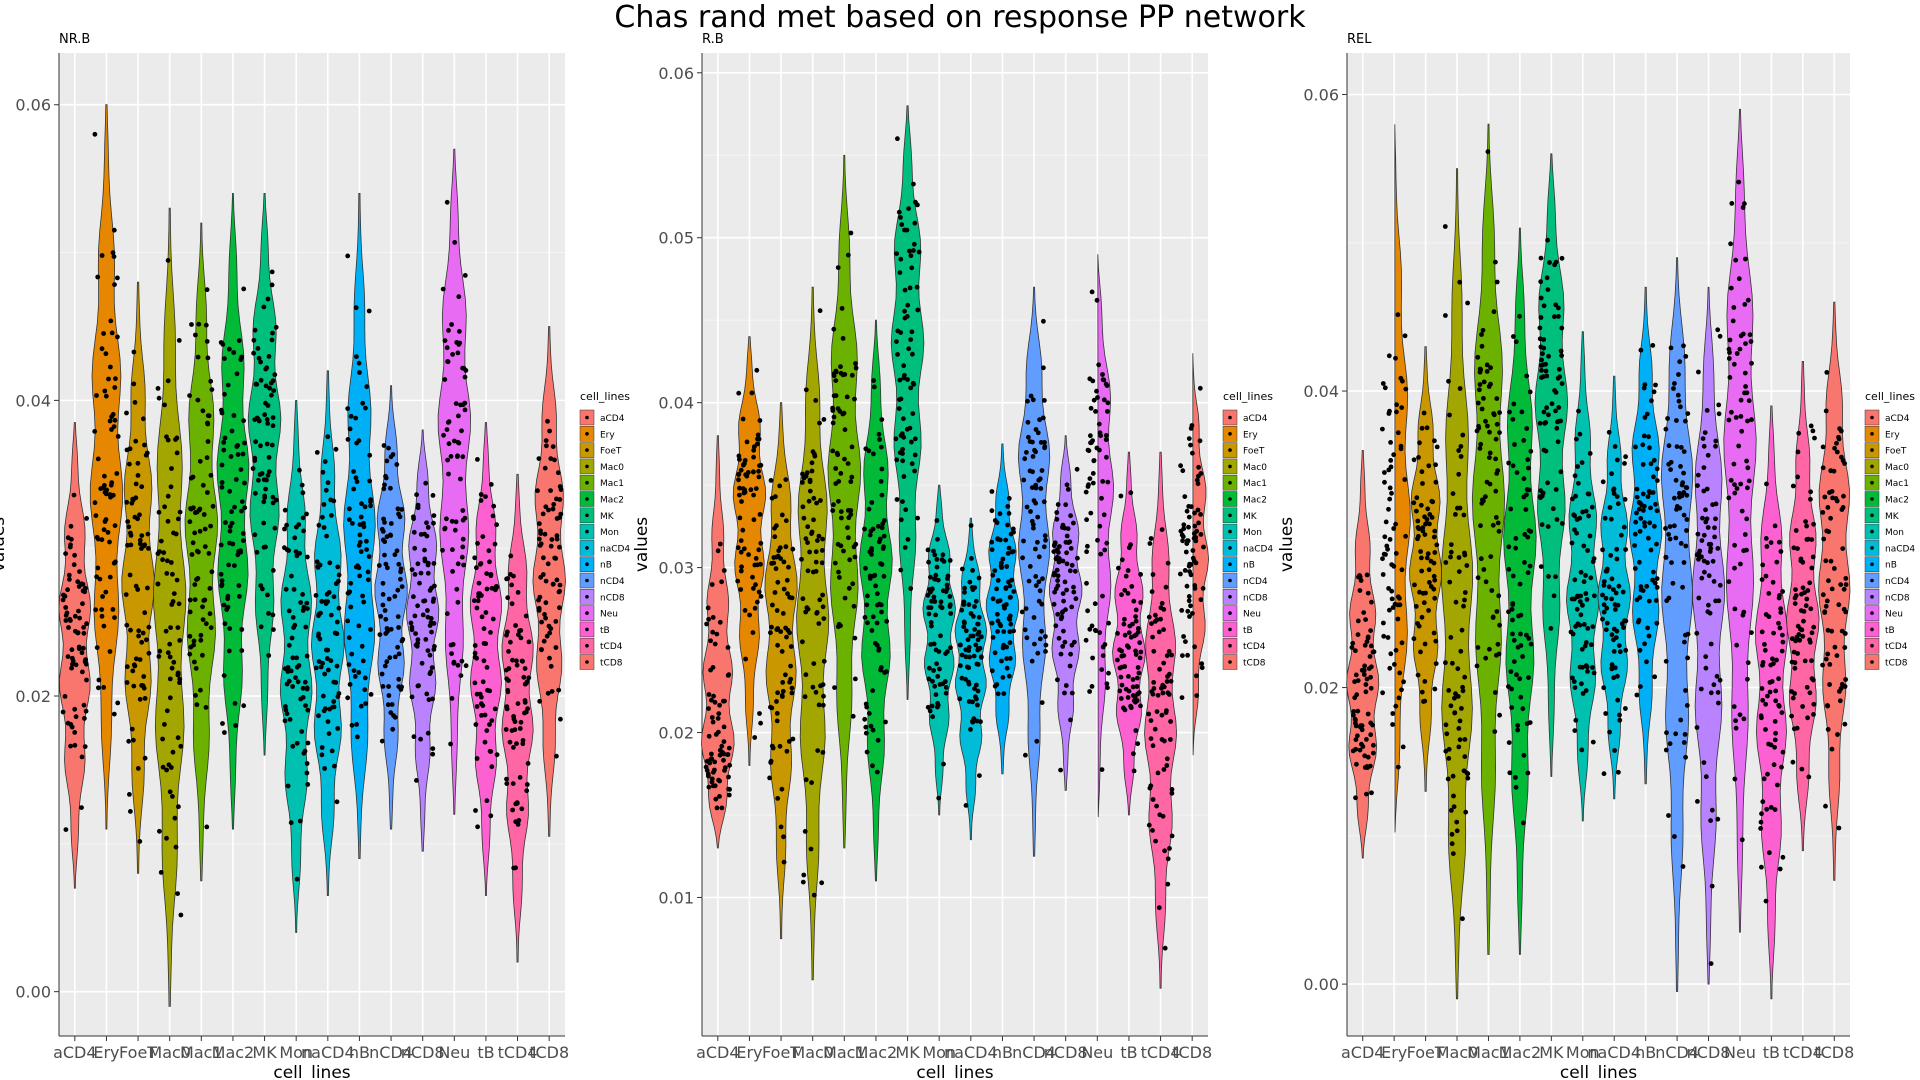 The height and width of the screenshot is (1080, 1920). Describe the element at coordinates (1255, 419) in the screenshot. I see `legend-label-aCD4: aCD4` at that location.